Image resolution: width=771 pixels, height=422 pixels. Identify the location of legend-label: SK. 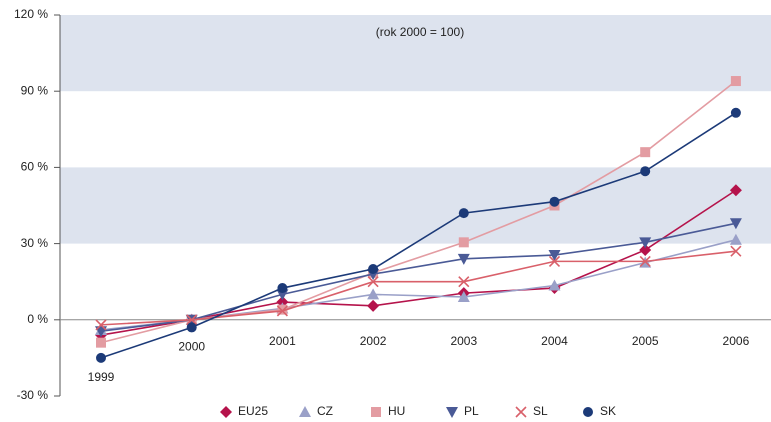
(608, 411).